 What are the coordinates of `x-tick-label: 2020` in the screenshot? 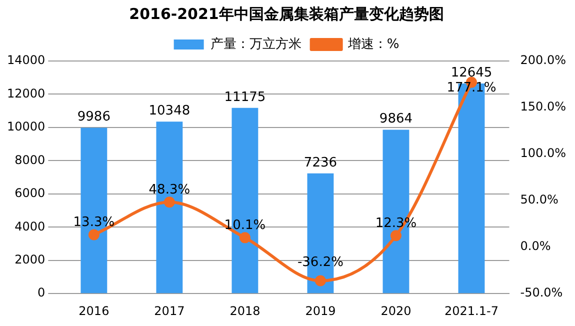 It's located at (396, 311).